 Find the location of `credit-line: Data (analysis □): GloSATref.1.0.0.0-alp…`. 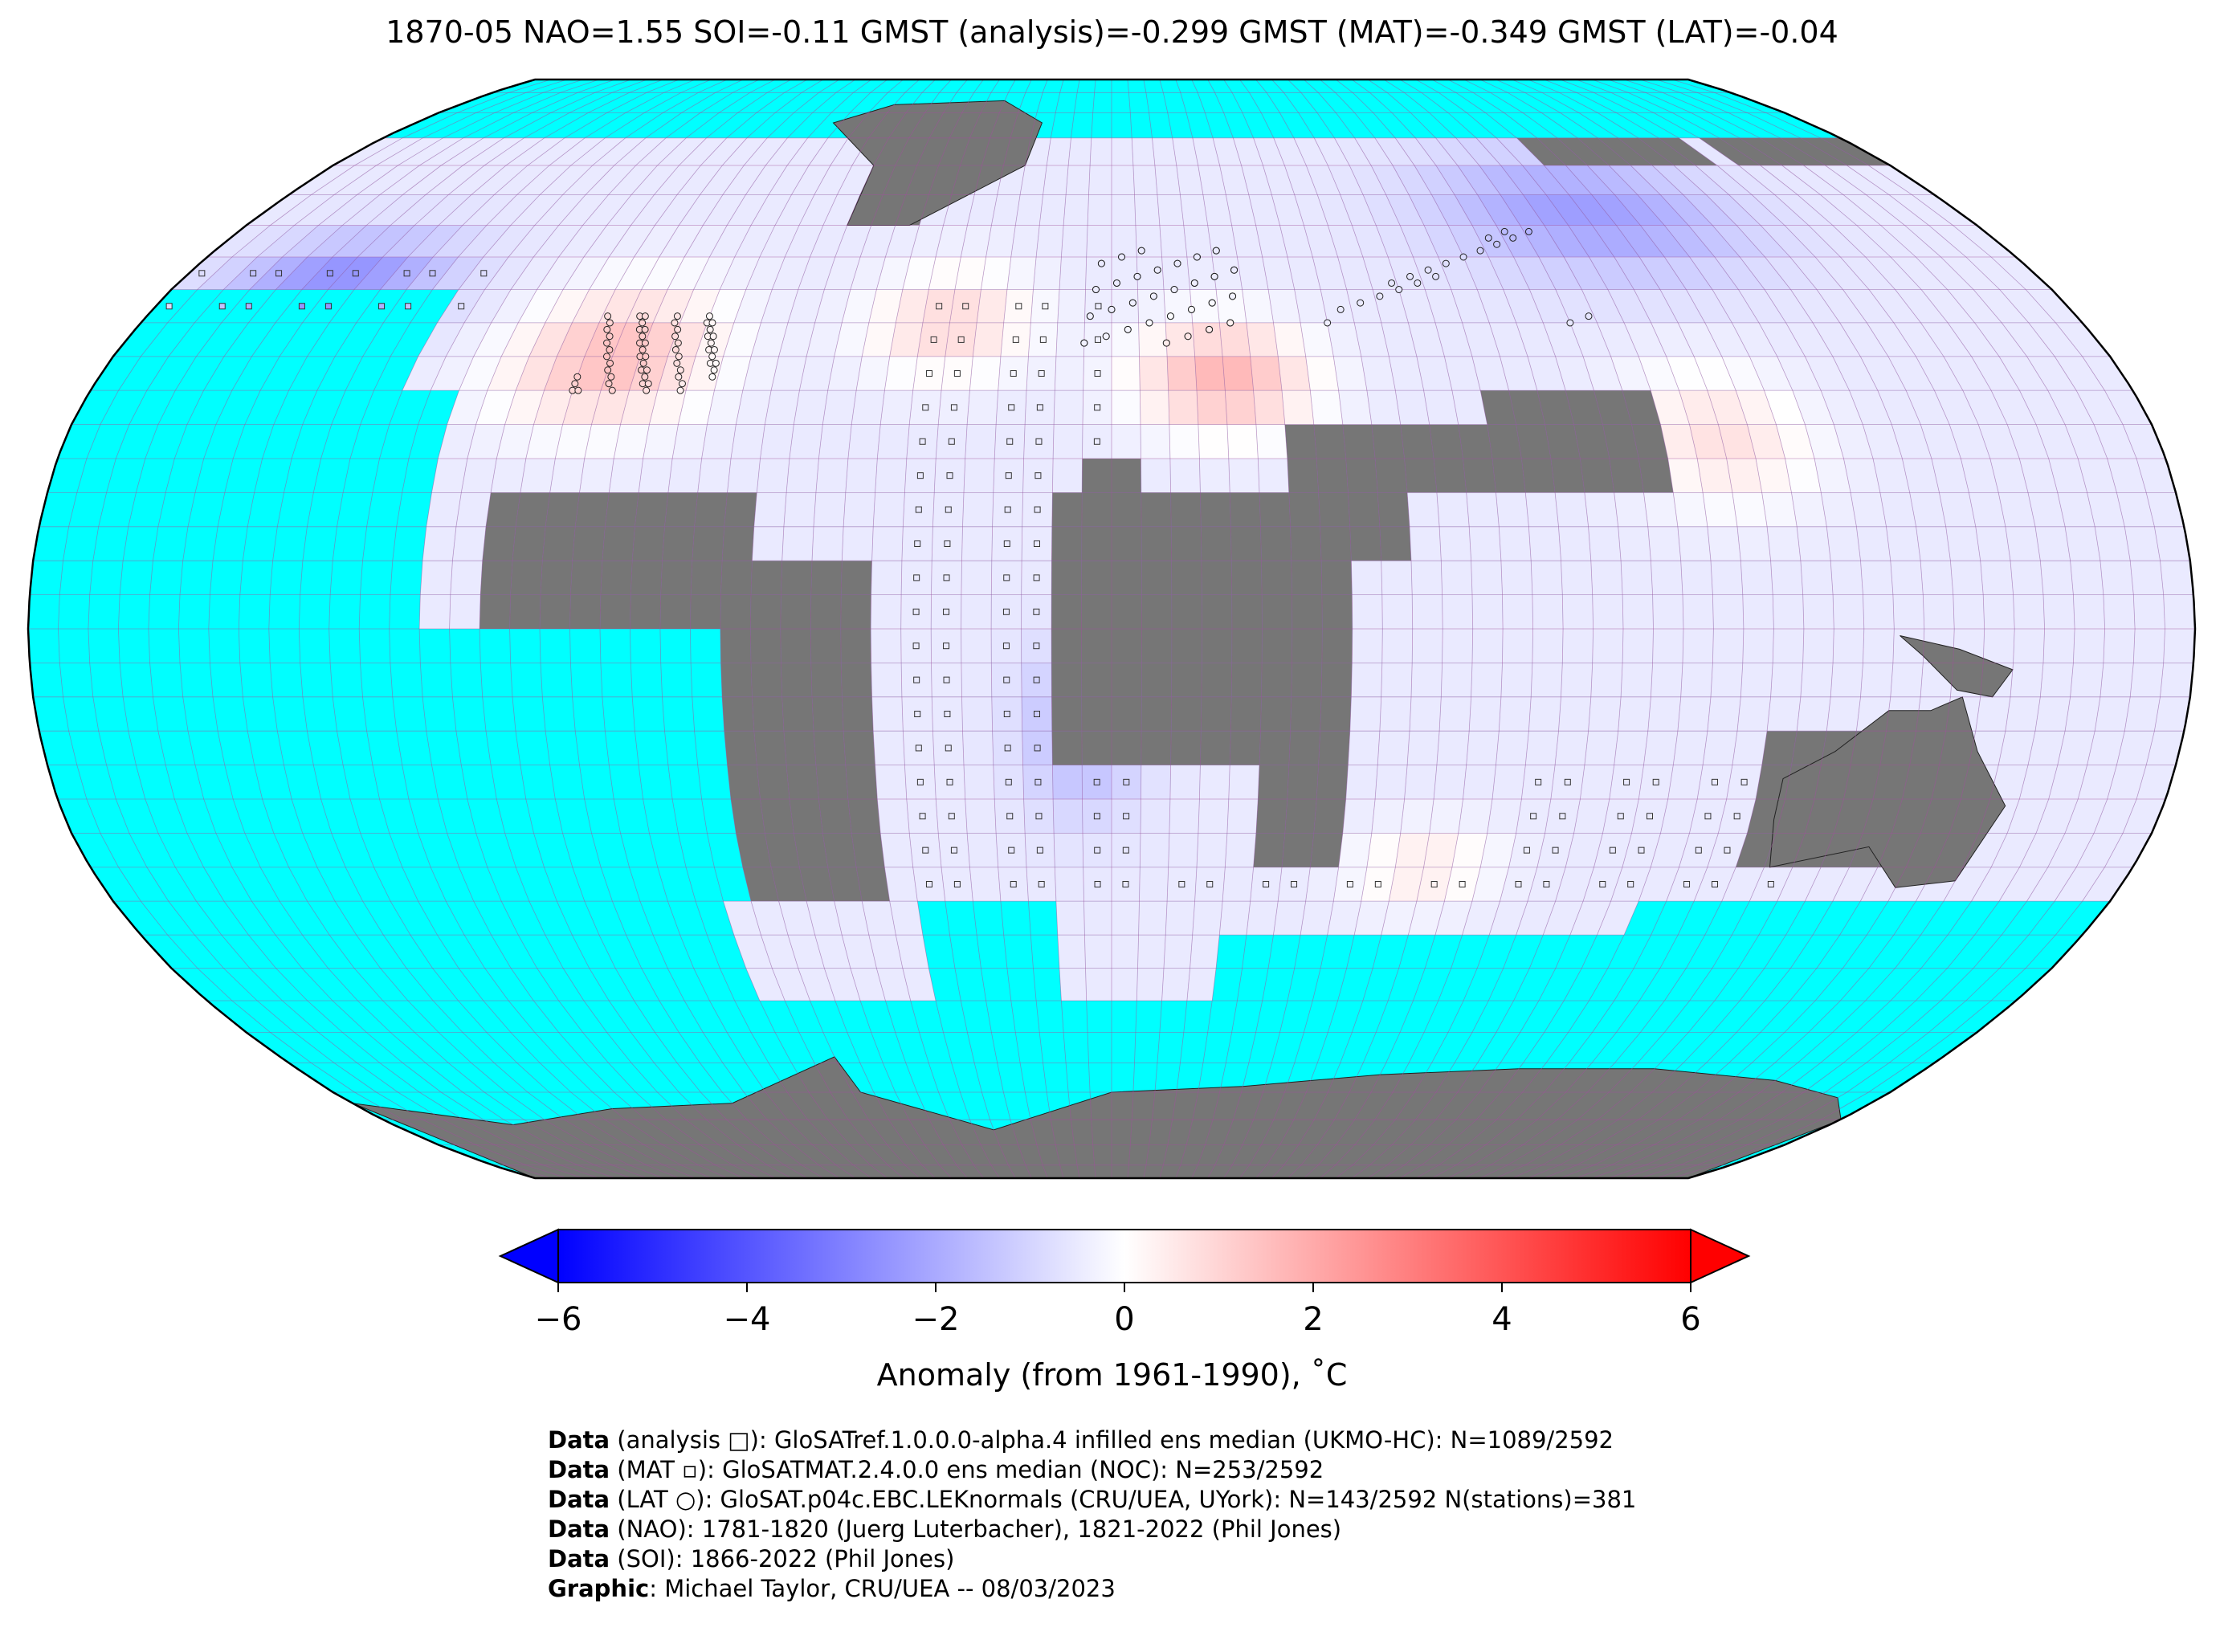

credit-line: Data (analysis □): GloSATref.1.0.0.0-alp… is located at coordinates (1092, 1440).